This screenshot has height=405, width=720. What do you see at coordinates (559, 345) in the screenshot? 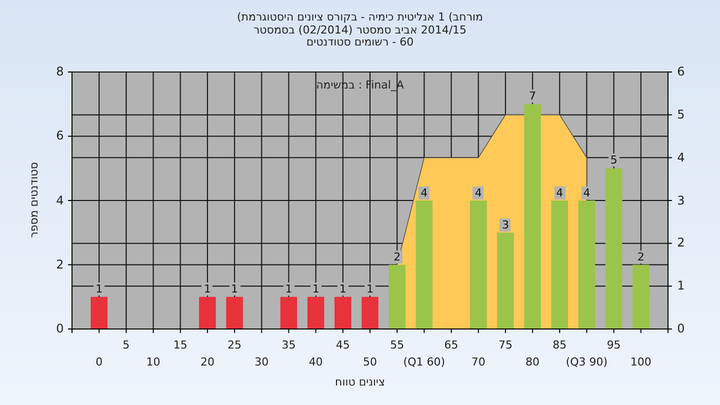
I see `x-tick-label: 85` at bounding box center [559, 345].